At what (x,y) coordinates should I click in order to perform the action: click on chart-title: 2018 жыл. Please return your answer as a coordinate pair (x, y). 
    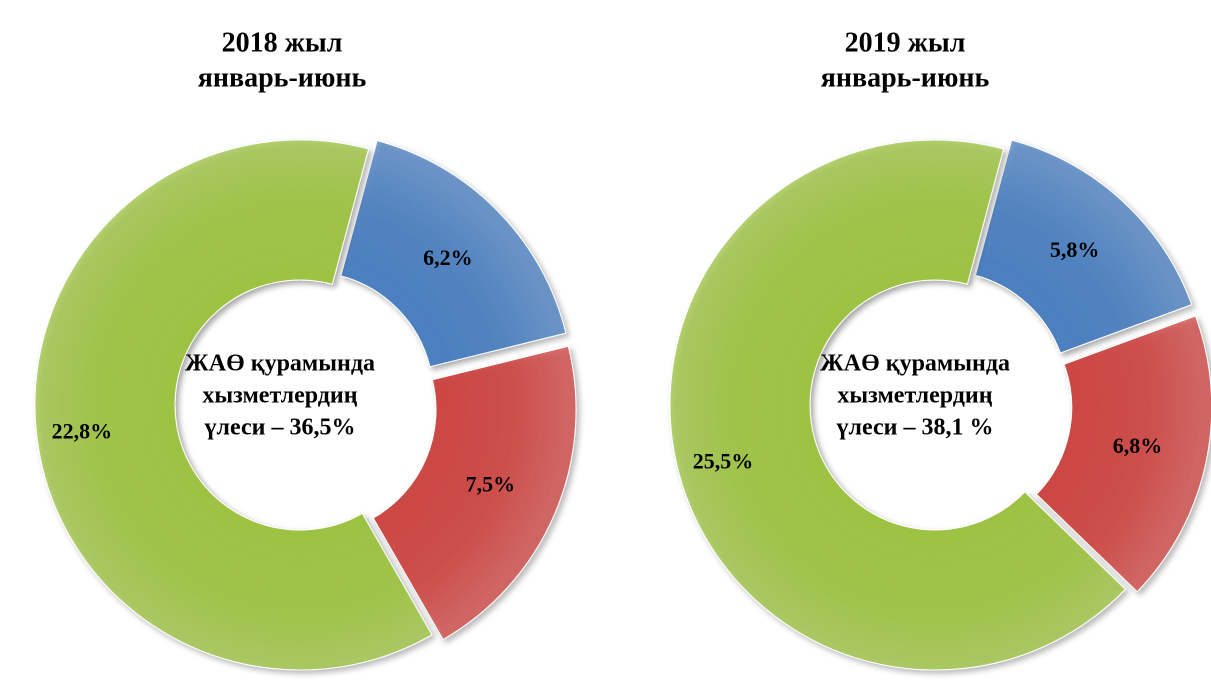
    Looking at the image, I should click on (282, 42).